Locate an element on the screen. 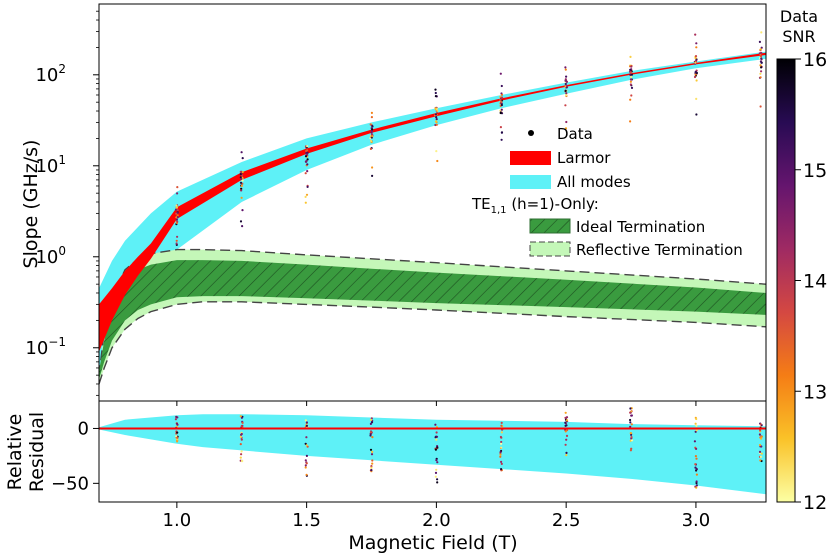  colorbar is located at coordinates (786, 280).